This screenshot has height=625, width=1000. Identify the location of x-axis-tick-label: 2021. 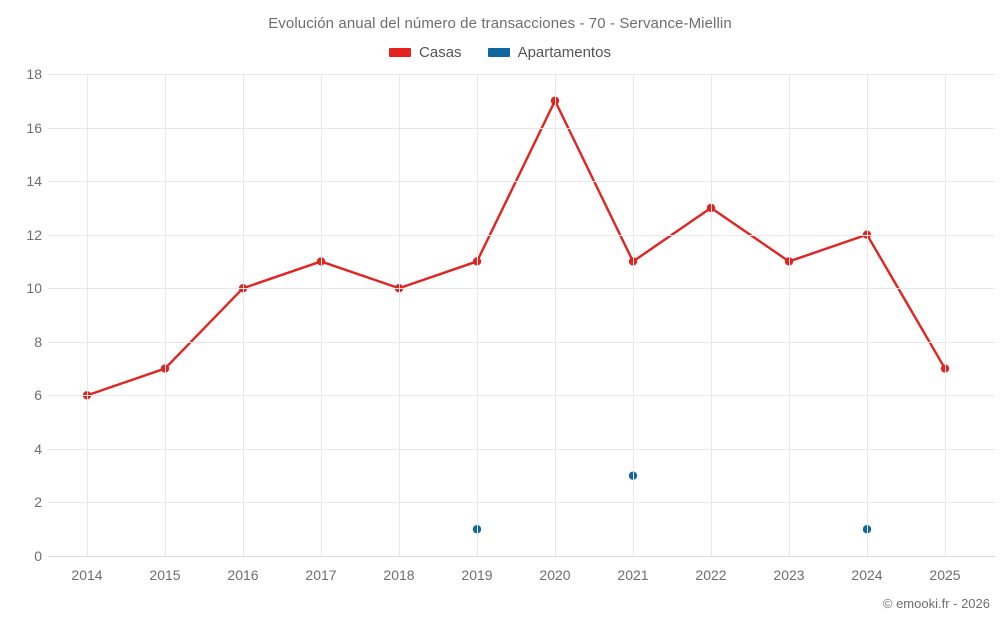
(633, 575).